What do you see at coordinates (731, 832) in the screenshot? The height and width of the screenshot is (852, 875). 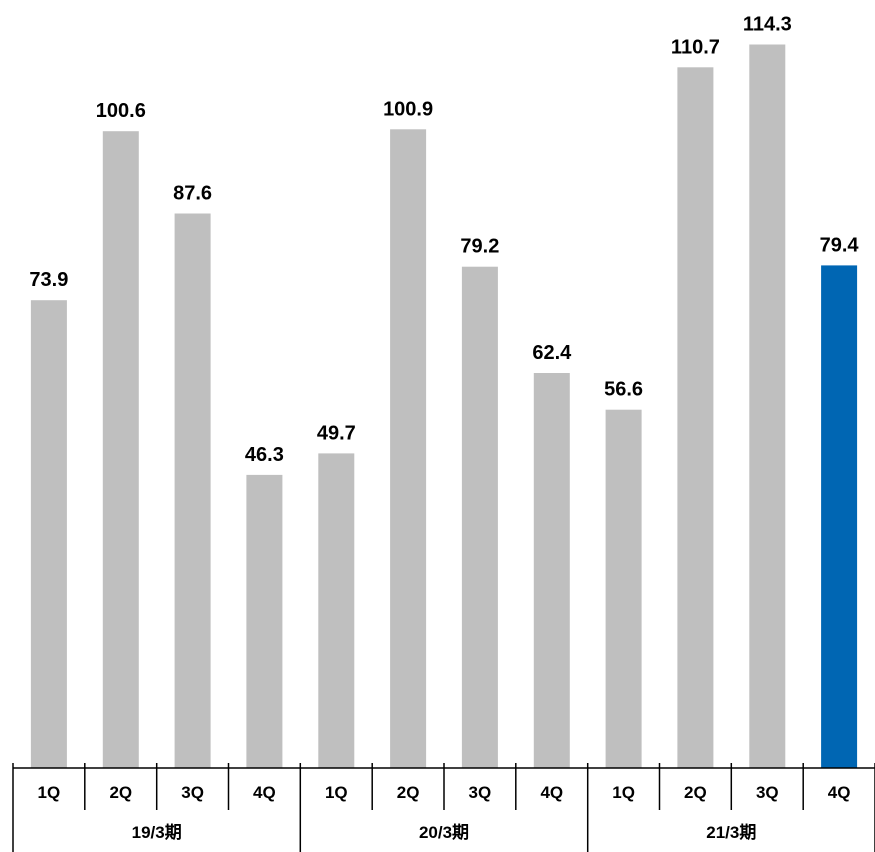 I see `group-label-2: 21/3期` at bounding box center [731, 832].